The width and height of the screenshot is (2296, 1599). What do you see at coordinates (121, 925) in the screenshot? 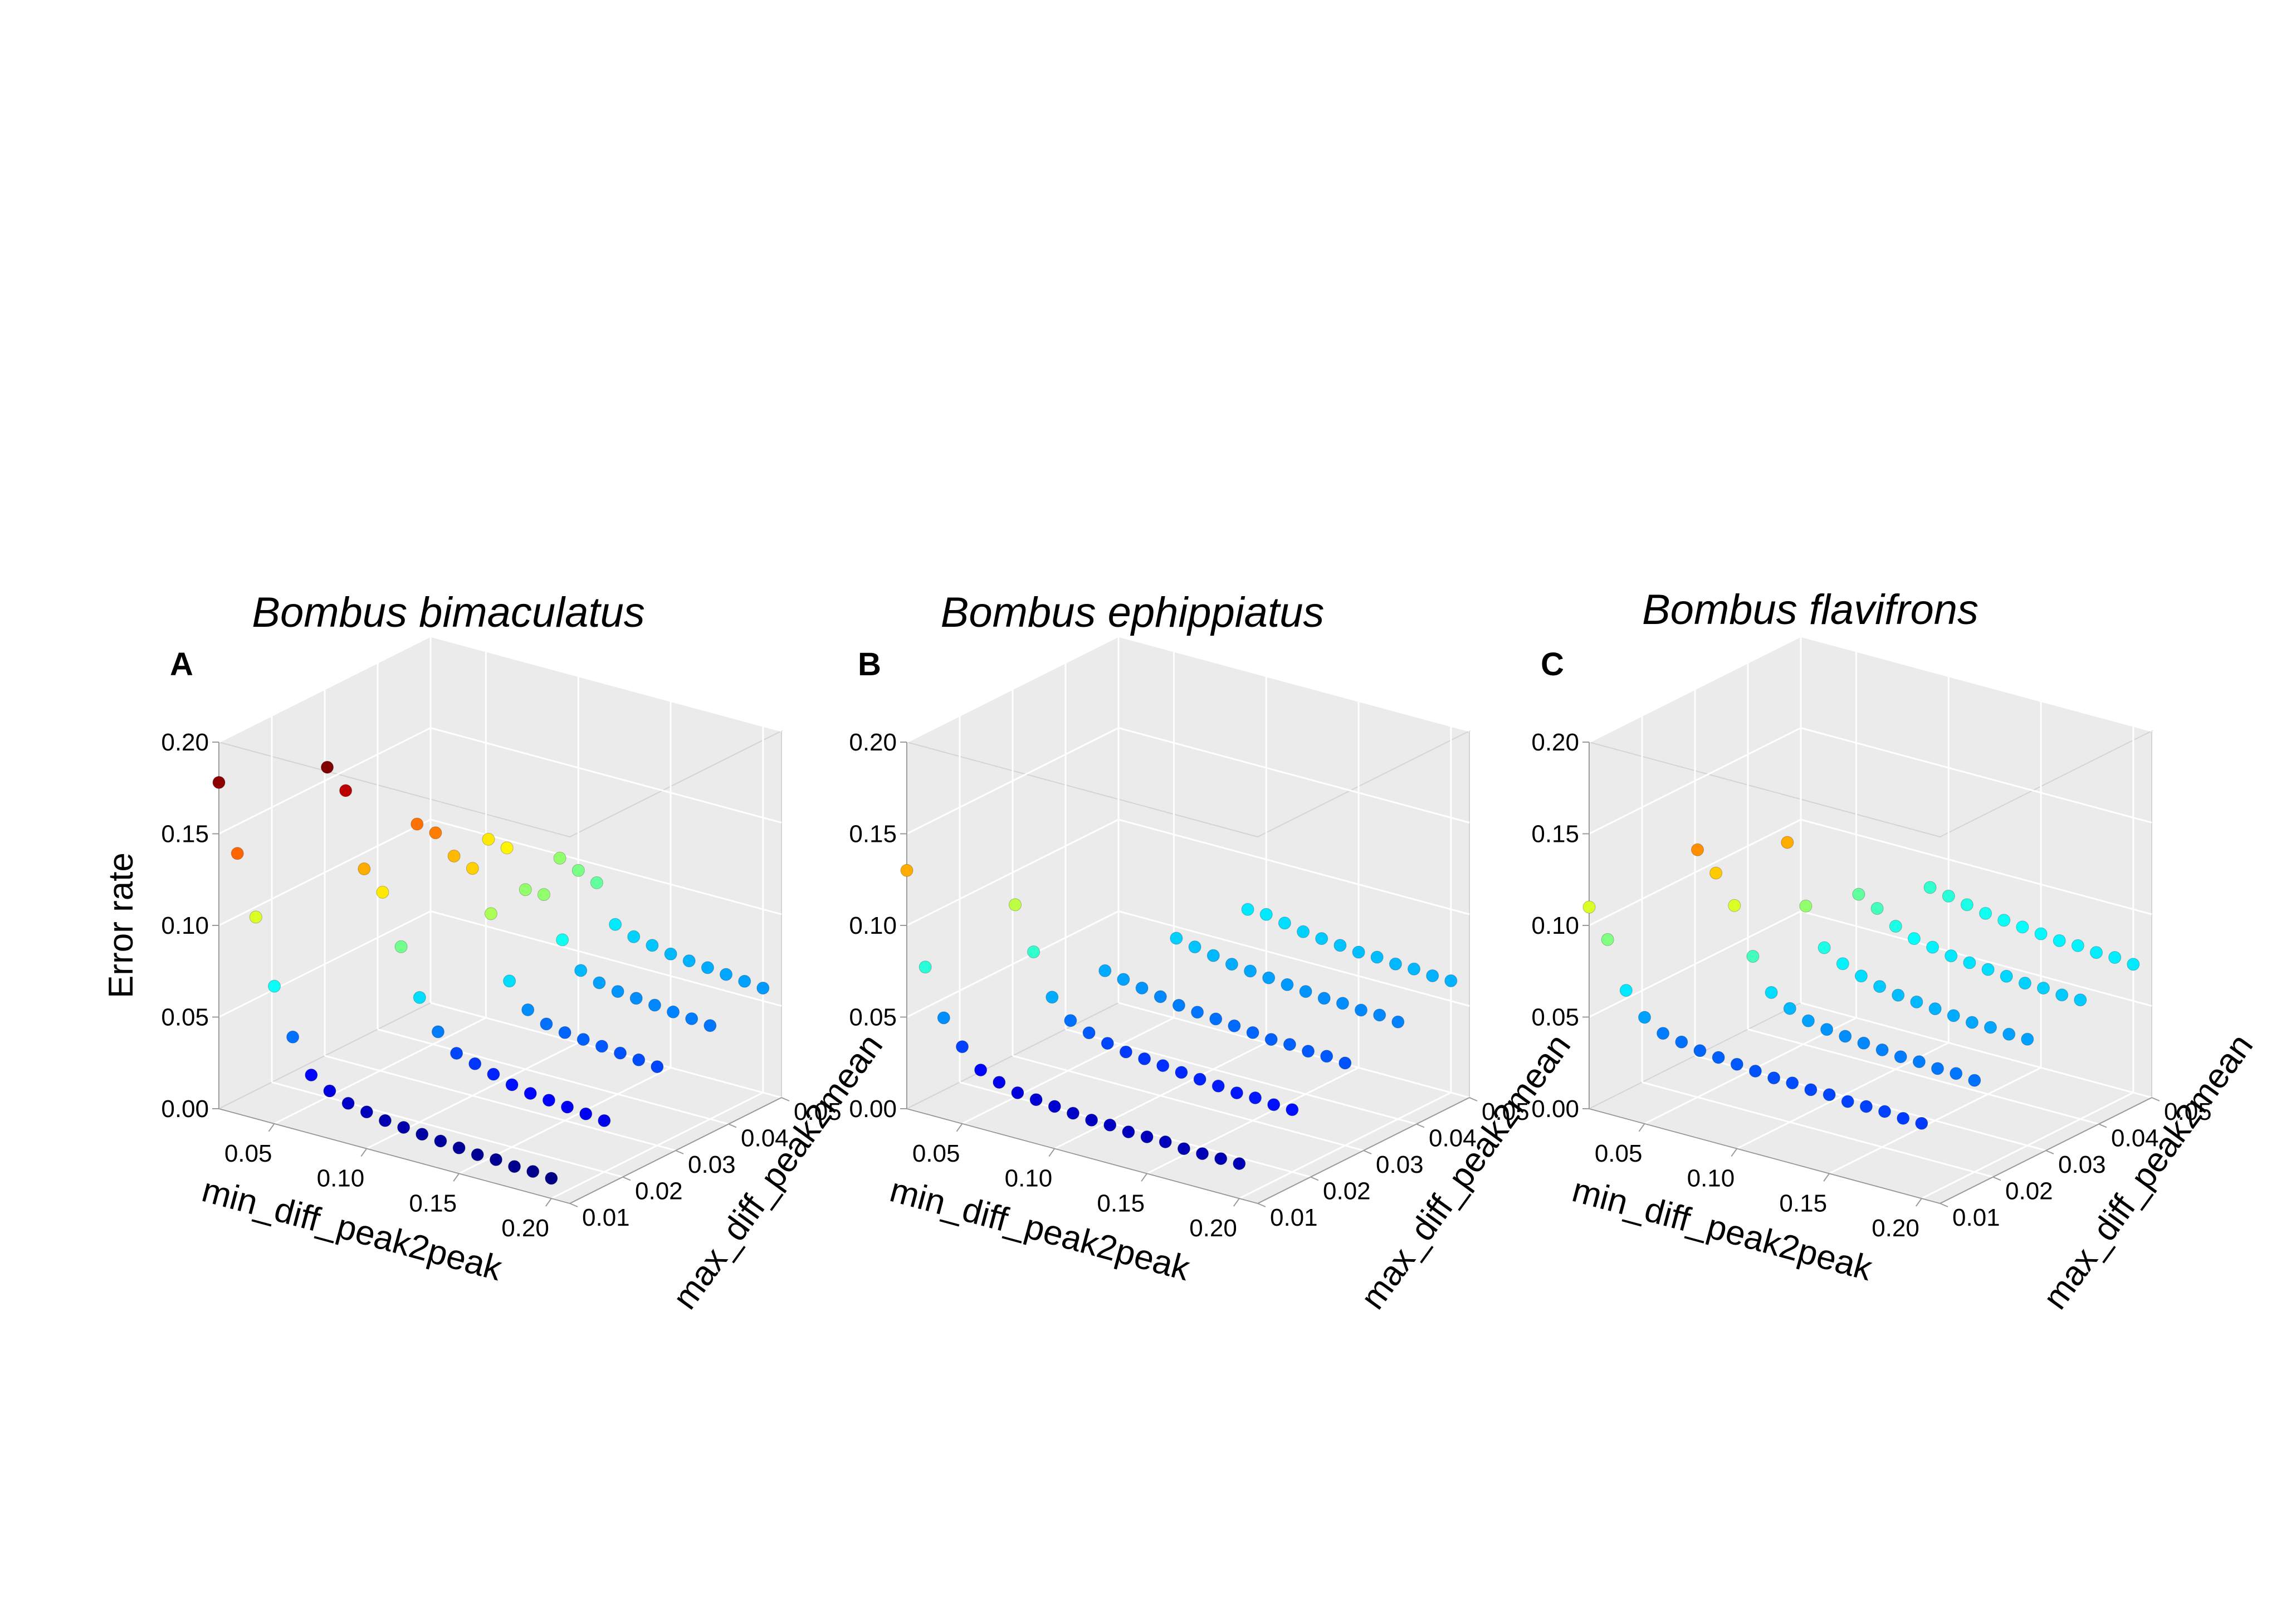
I see `z-axis-label: Error rate` at bounding box center [121, 925].